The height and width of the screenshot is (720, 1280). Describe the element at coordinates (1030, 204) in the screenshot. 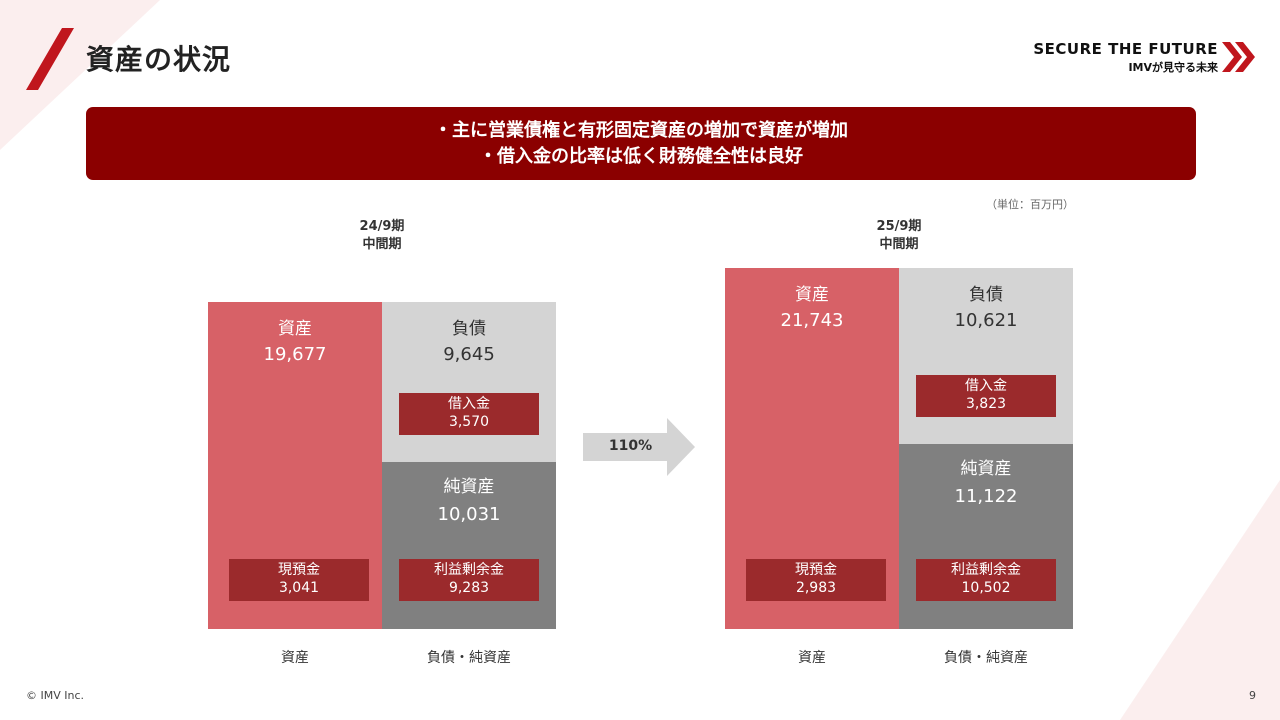

I see `unit-label: （単位：百万円）` at that location.